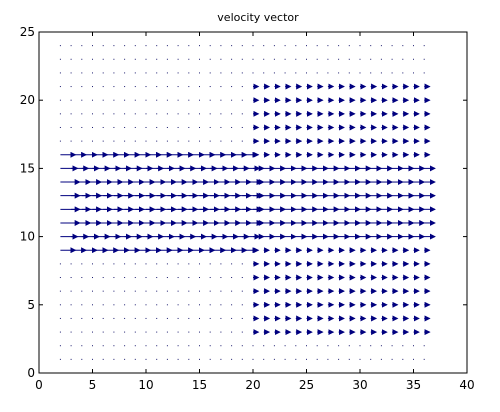 This screenshot has width=500, height=412. Describe the element at coordinates (39, 385) in the screenshot. I see `x-tick-label: 0` at that location.